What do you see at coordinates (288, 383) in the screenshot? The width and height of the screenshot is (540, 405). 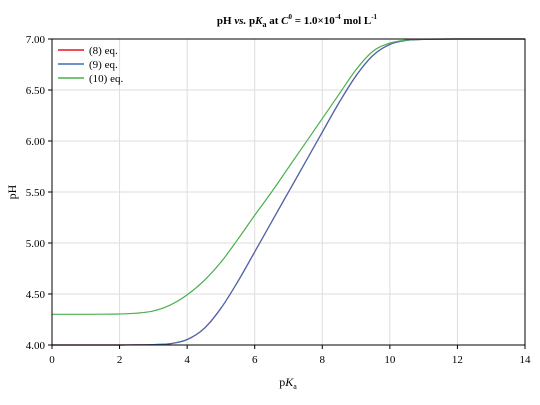 I see `x-axis-title: pKa` at bounding box center [288, 383].